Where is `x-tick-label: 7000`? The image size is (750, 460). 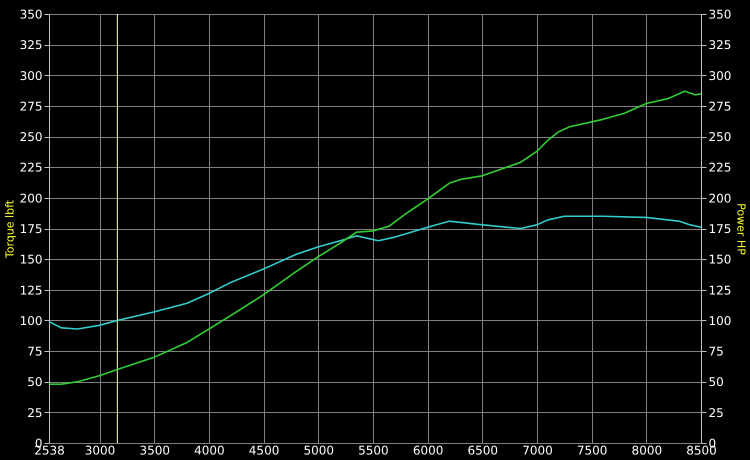 x-tick-label: 7000 is located at coordinates (537, 451).